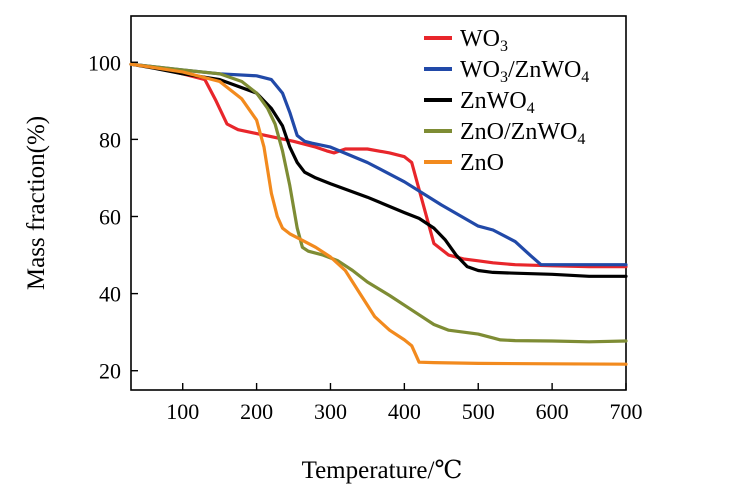  Describe the element at coordinates (522, 133) in the screenshot. I see `legend-label: ZnO/ZnWO4` at that location.